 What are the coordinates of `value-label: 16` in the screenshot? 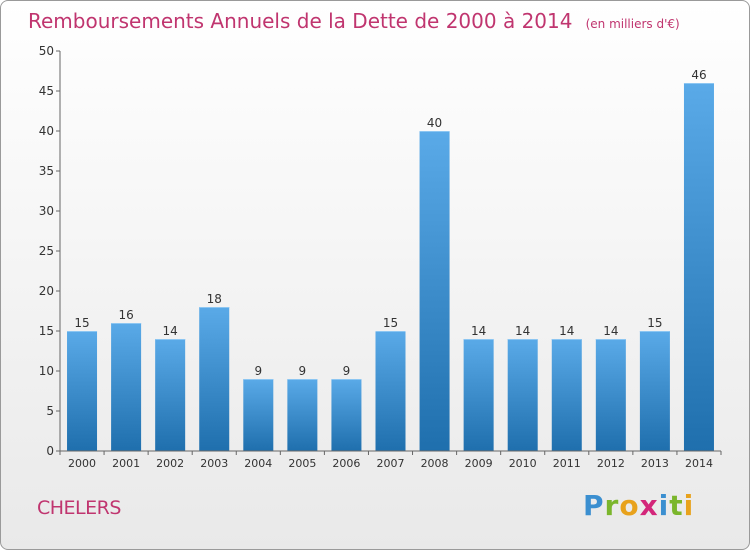 It's located at (125, 315).